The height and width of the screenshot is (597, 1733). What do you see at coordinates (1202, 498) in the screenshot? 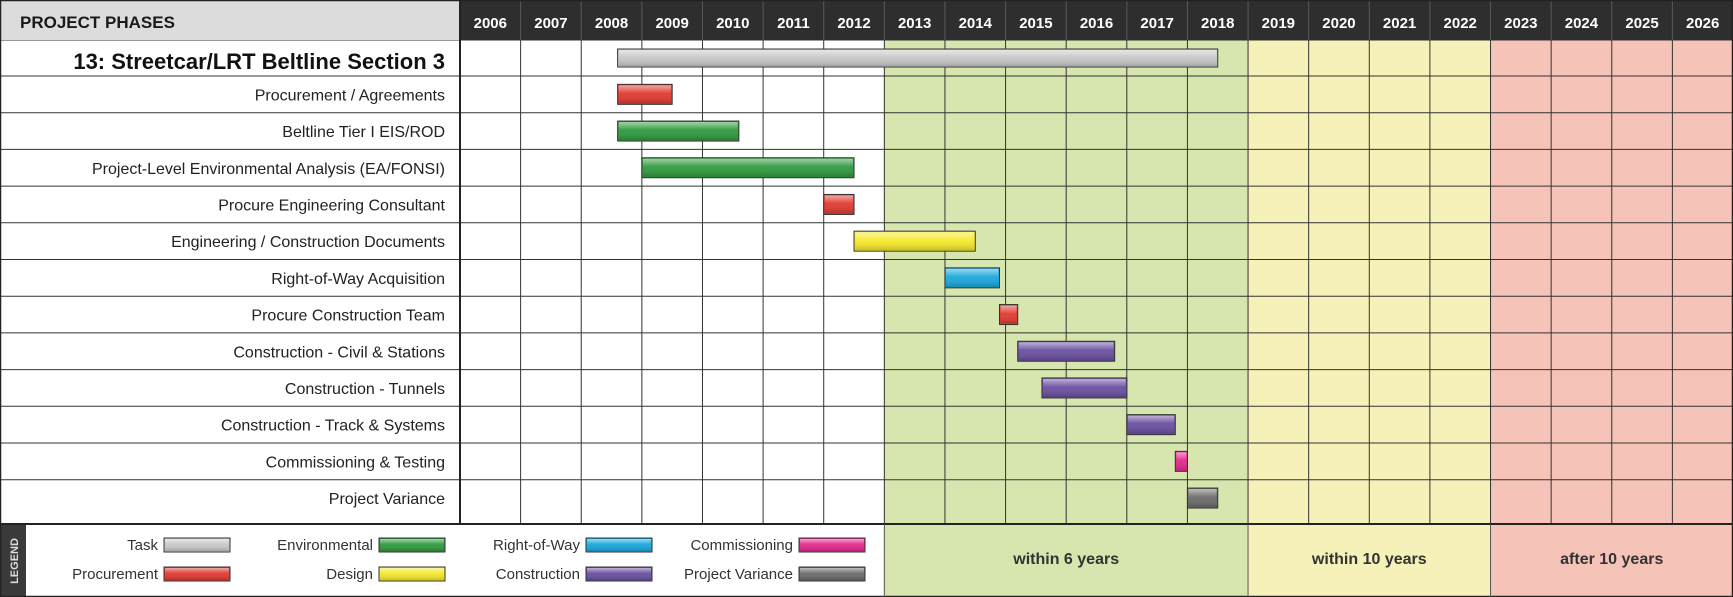
I see `bar-shine-project-variance` at bounding box center [1202, 498].